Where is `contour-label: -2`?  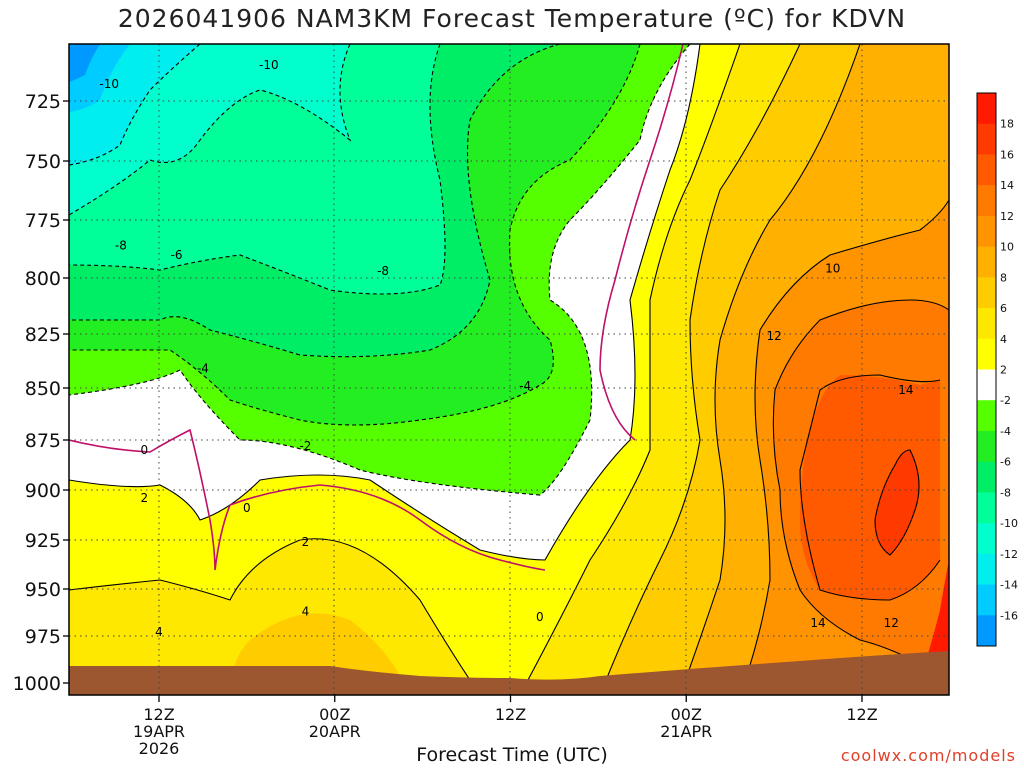 contour-label: -2 is located at coordinates (305, 446).